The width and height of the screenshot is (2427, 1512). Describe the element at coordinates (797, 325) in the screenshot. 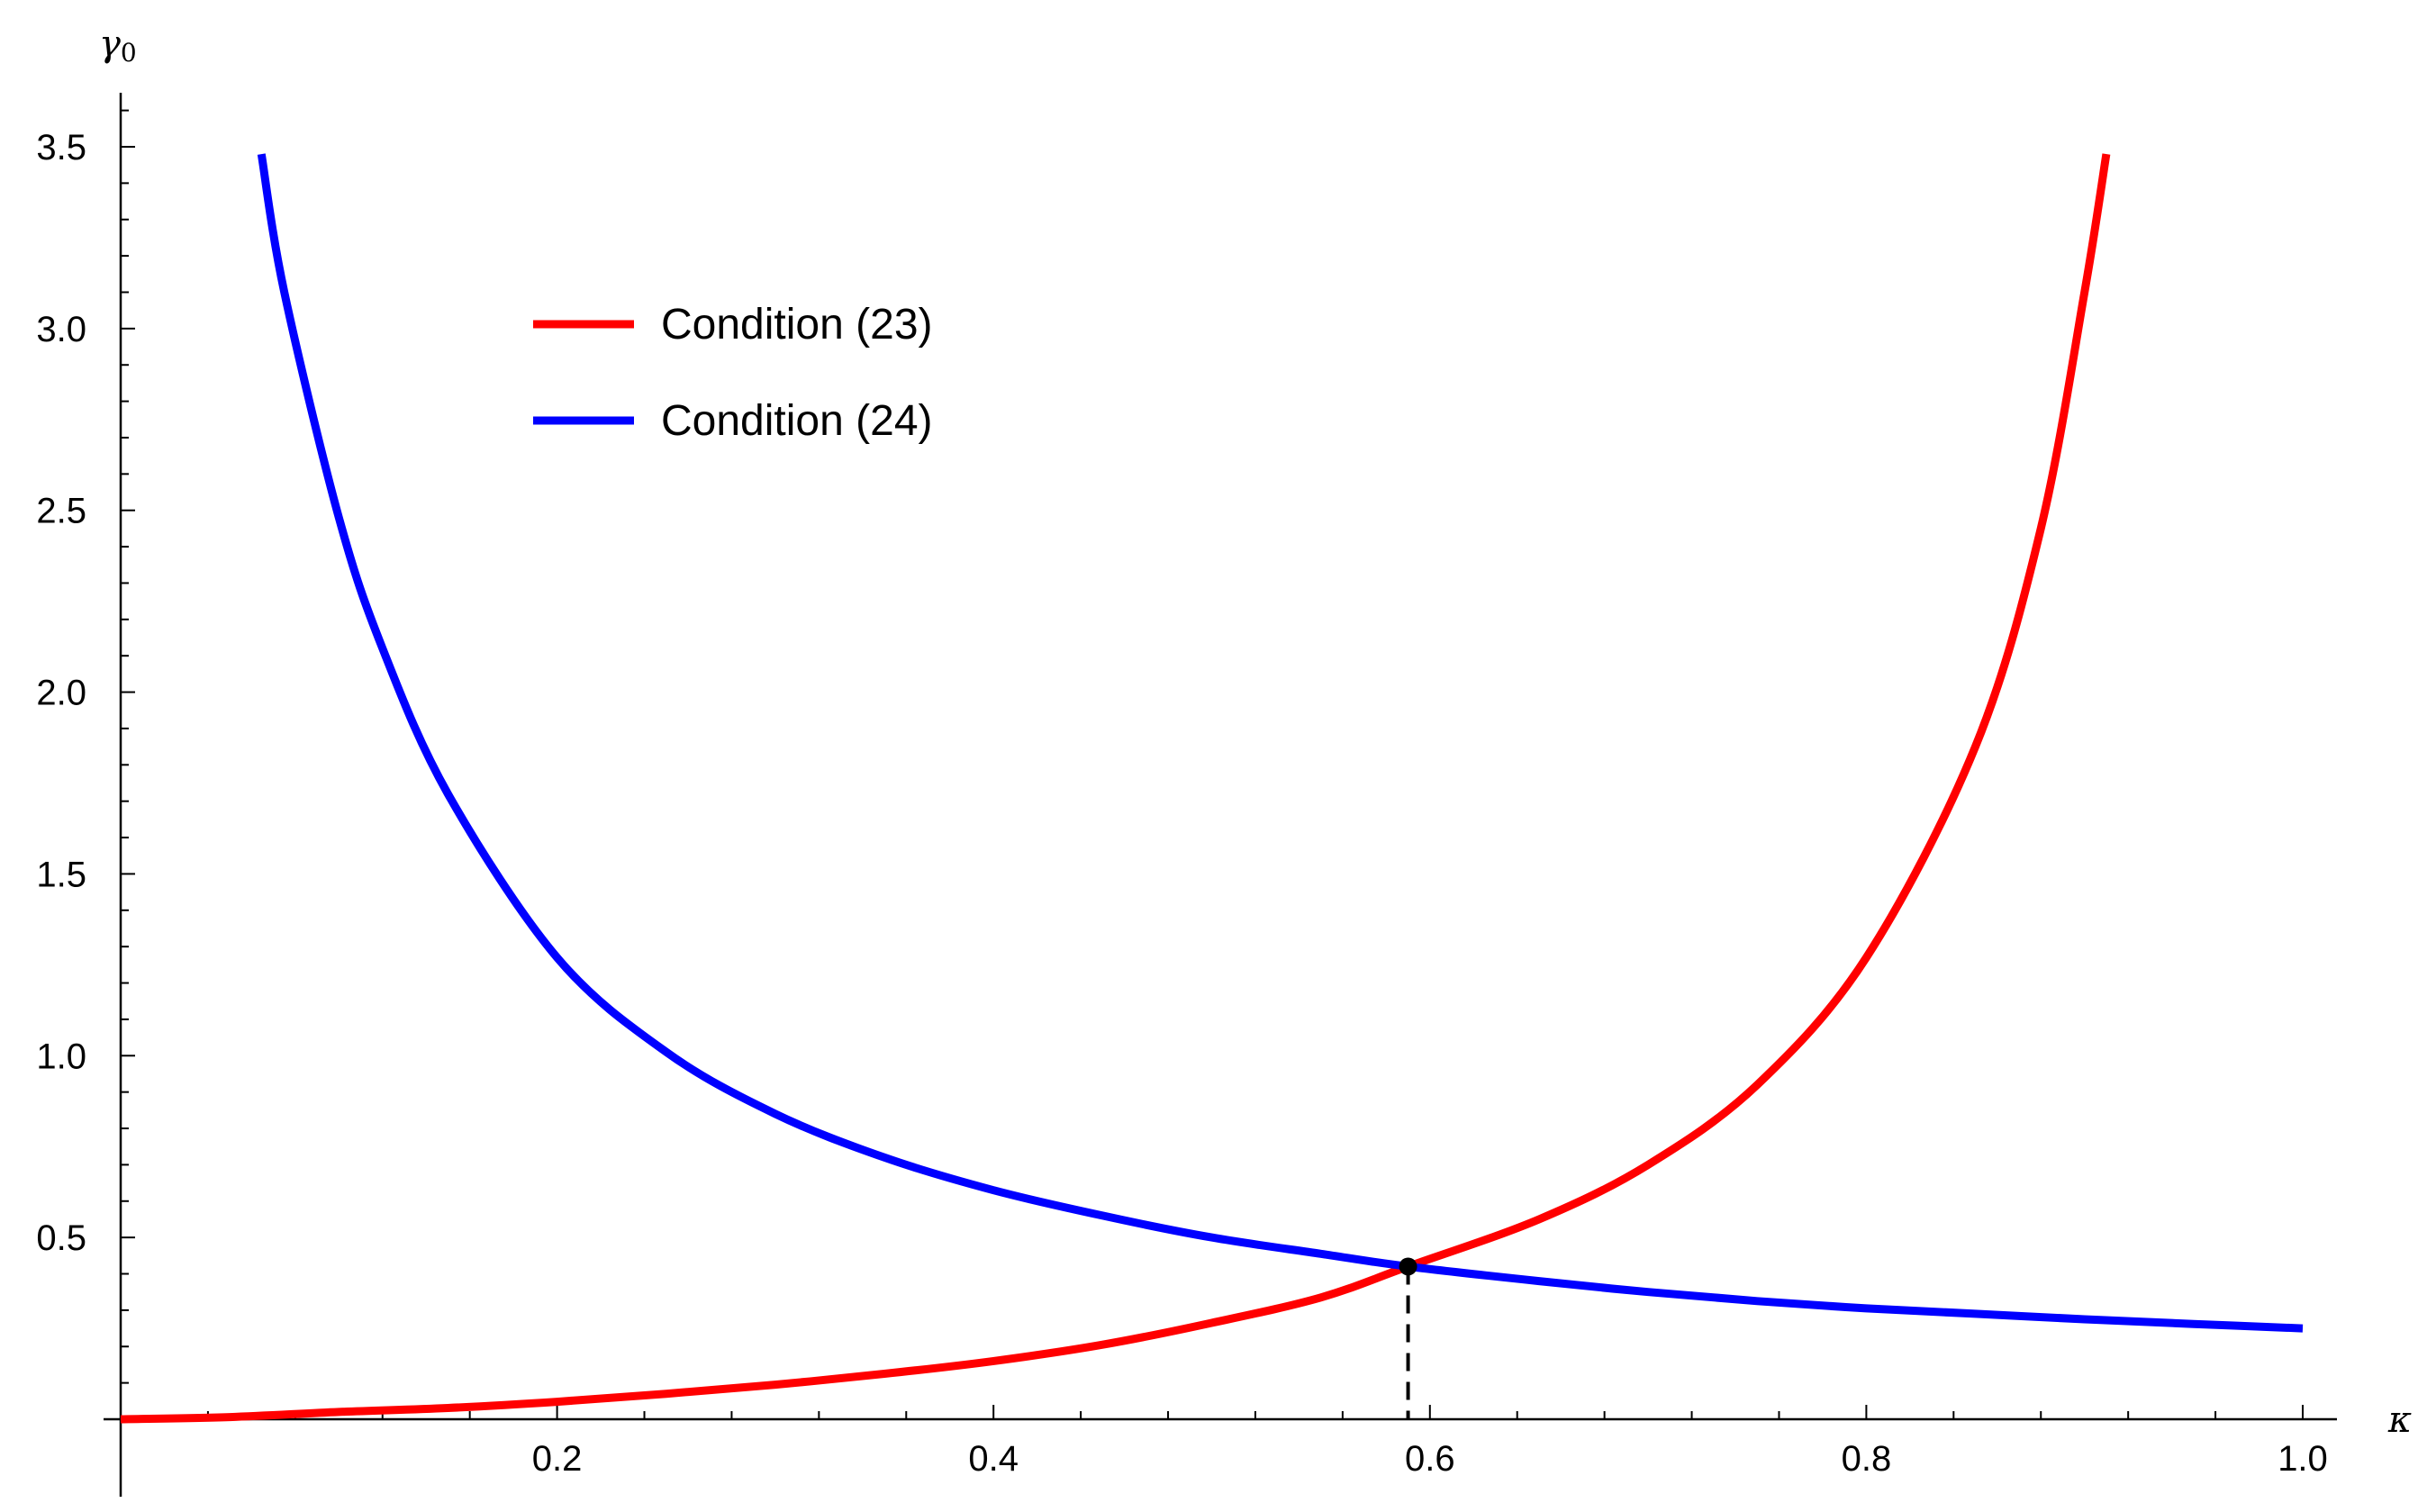

I see `legend-label: Condition (23)` at that location.